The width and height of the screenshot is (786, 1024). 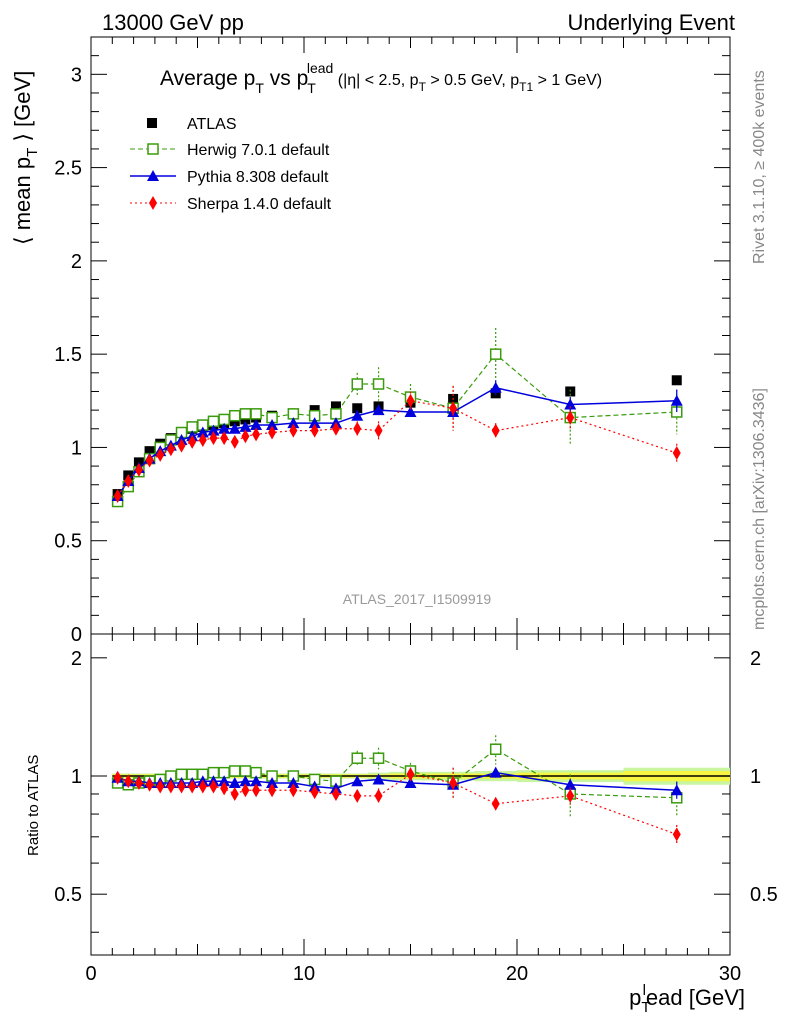 What do you see at coordinates (258, 177) in the screenshot?
I see `legend-label-pythia: Pythia 8.308 default` at bounding box center [258, 177].